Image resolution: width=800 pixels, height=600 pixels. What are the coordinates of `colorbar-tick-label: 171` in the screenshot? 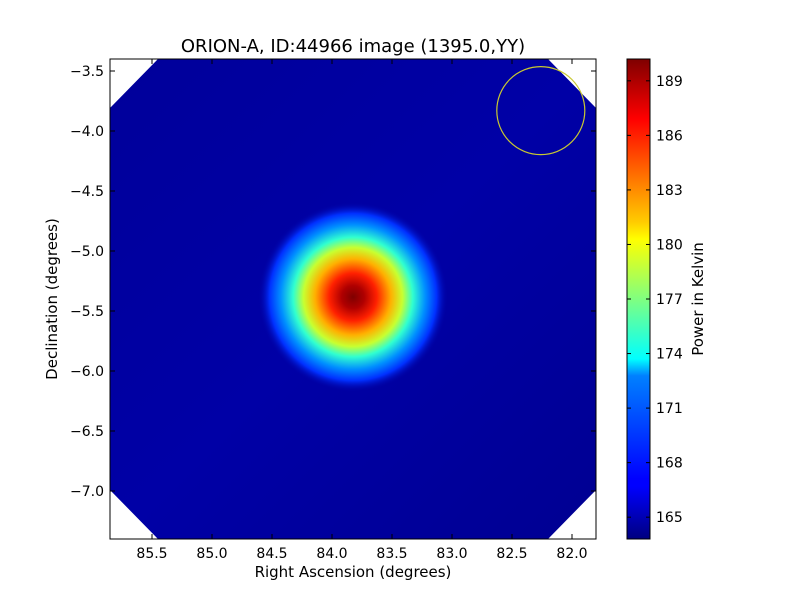 It's located at (669, 409).